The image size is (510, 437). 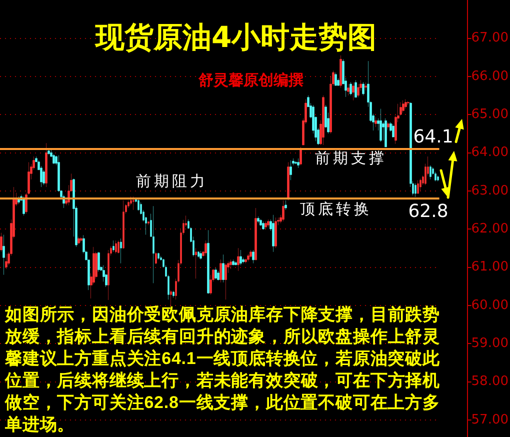 I want to click on ref-line-label: 62.8, so click(x=428, y=211).